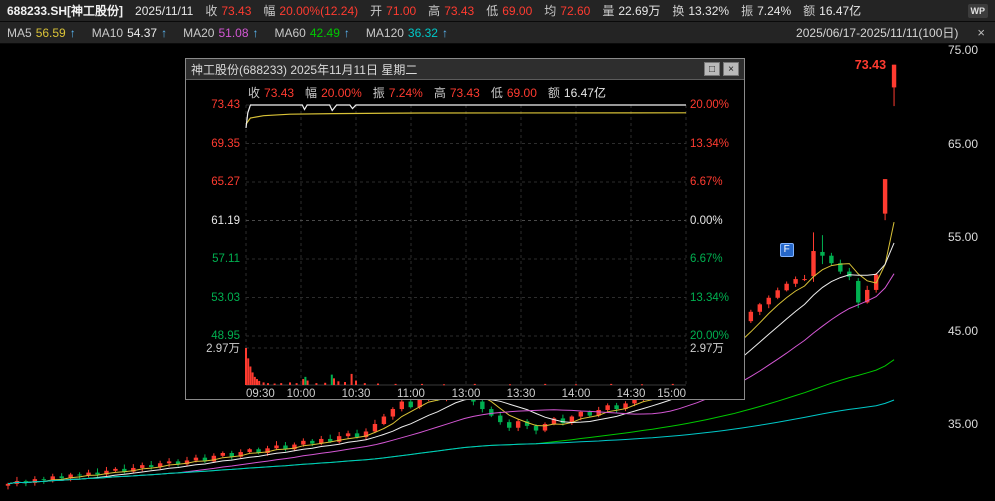 The height and width of the screenshot is (501, 995). What do you see at coordinates (774, 10) in the screenshot?
I see `stat-value: 7.24%` at bounding box center [774, 10].